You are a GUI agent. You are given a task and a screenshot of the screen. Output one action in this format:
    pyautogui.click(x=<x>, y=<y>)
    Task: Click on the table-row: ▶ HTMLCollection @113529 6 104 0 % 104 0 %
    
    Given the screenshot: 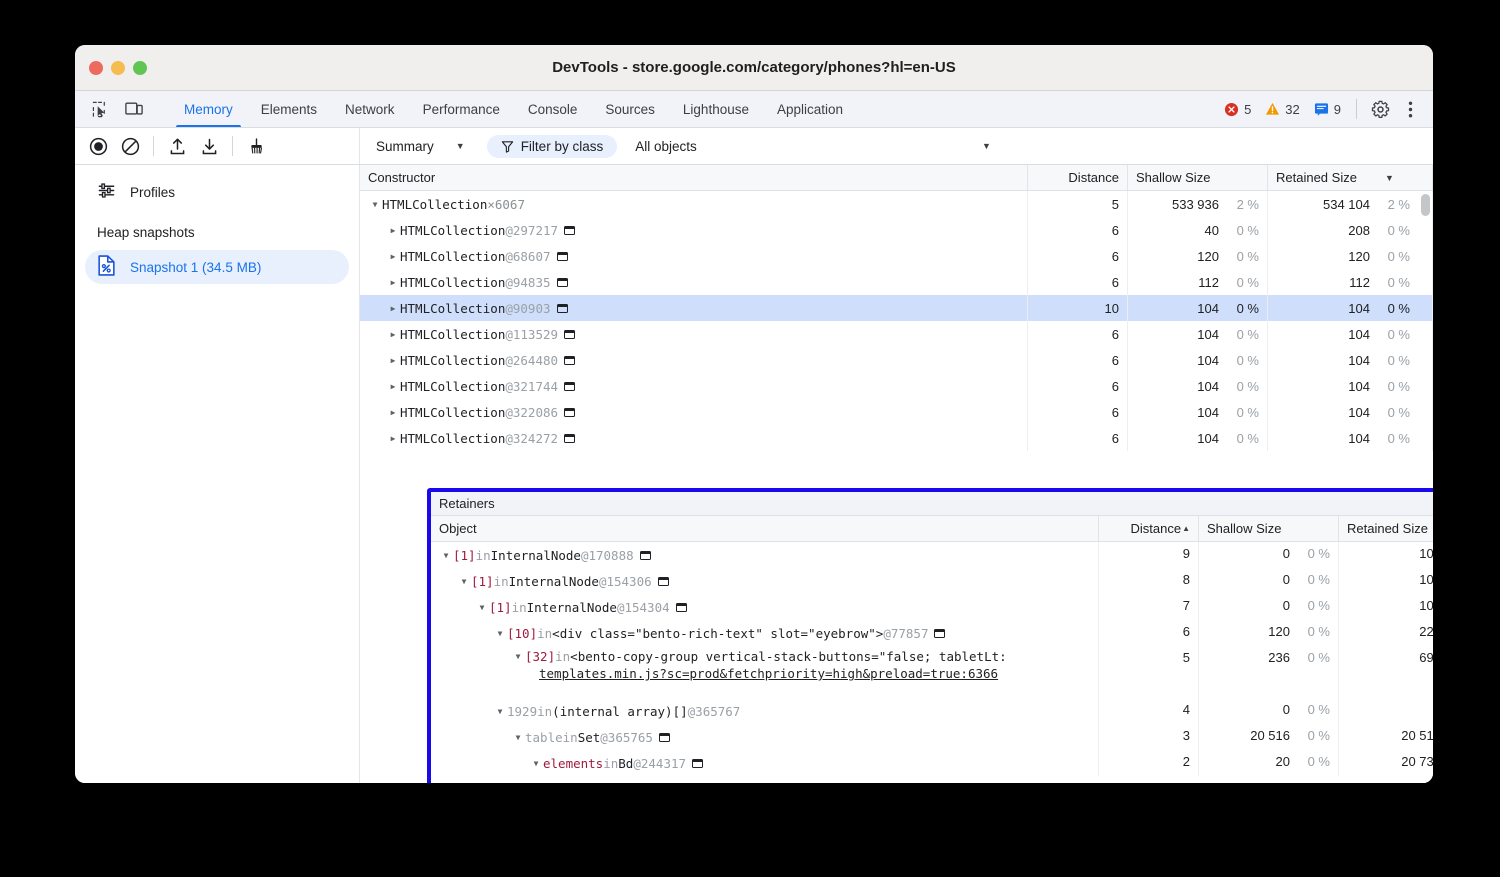 What is the action you would take?
    pyautogui.click(x=896, y=334)
    